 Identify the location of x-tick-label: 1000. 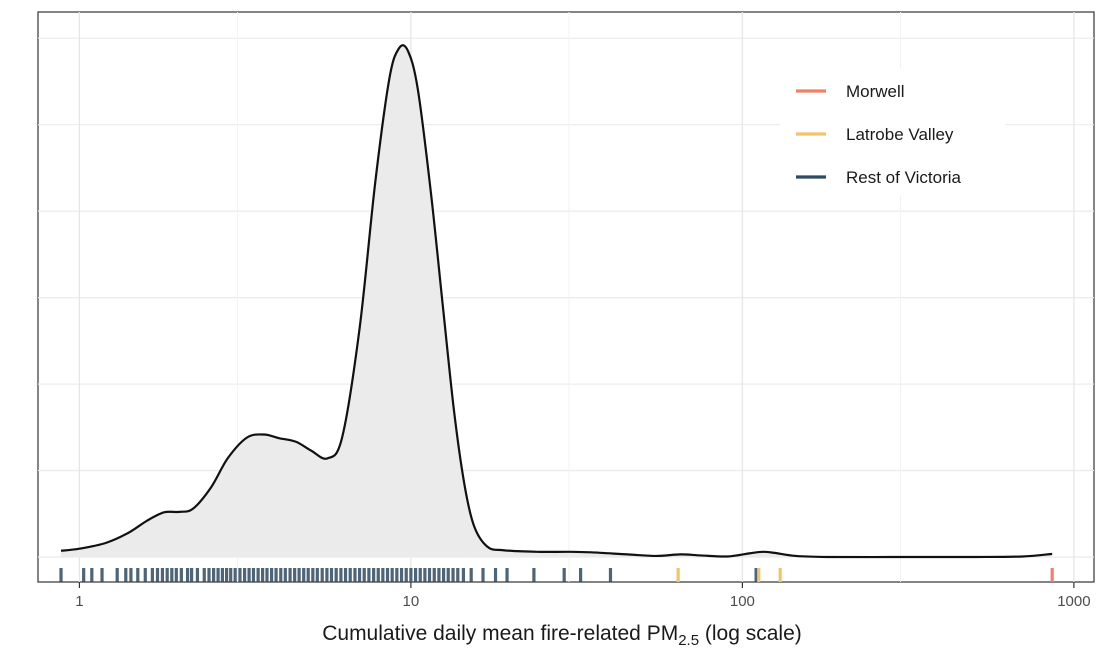
(1073, 601).